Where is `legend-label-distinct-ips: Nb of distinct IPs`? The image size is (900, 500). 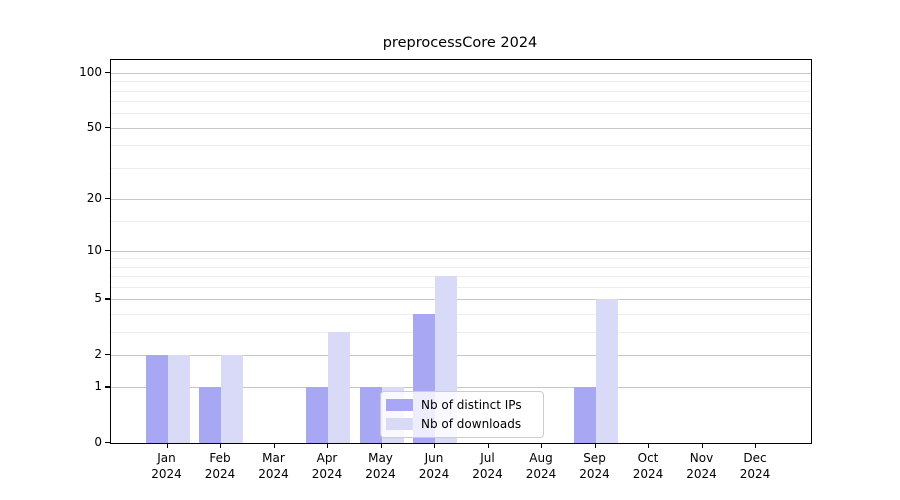
legend-label-distinct-ips: Nb of distinct IPs is located at coordinates (471, 405).